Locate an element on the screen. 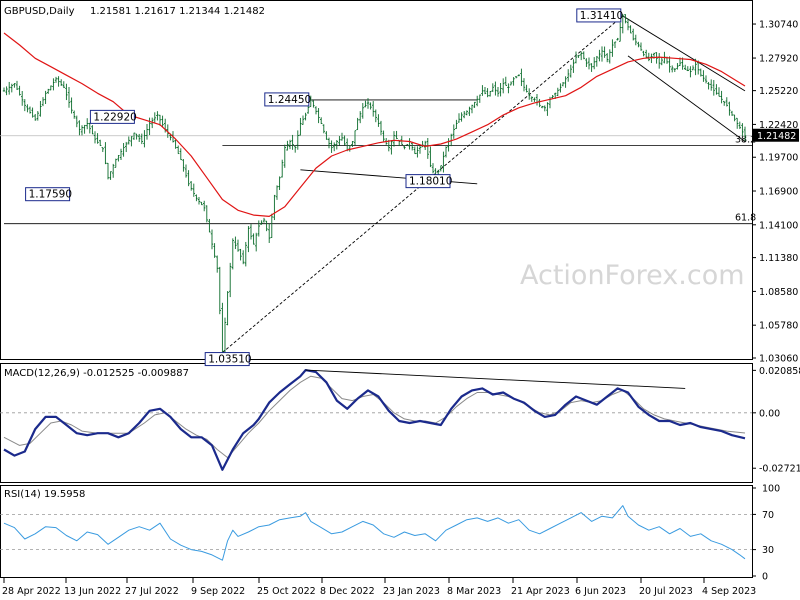 The height and width of the screenshot is (600, 800). rsi-panel is located at coordinates (376, 531).